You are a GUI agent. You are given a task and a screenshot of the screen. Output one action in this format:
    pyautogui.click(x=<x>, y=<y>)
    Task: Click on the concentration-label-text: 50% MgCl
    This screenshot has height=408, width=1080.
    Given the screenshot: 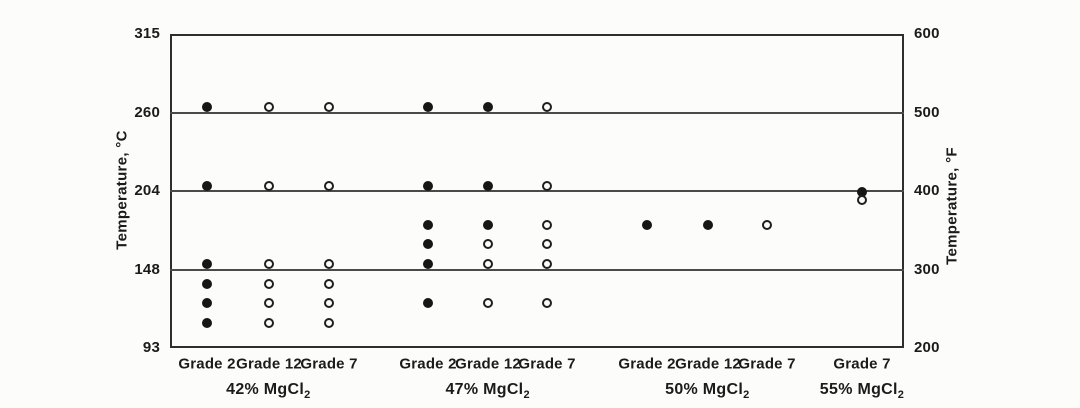 What is the action you would take?
    pyautogui.click(x=704, y=389)
    